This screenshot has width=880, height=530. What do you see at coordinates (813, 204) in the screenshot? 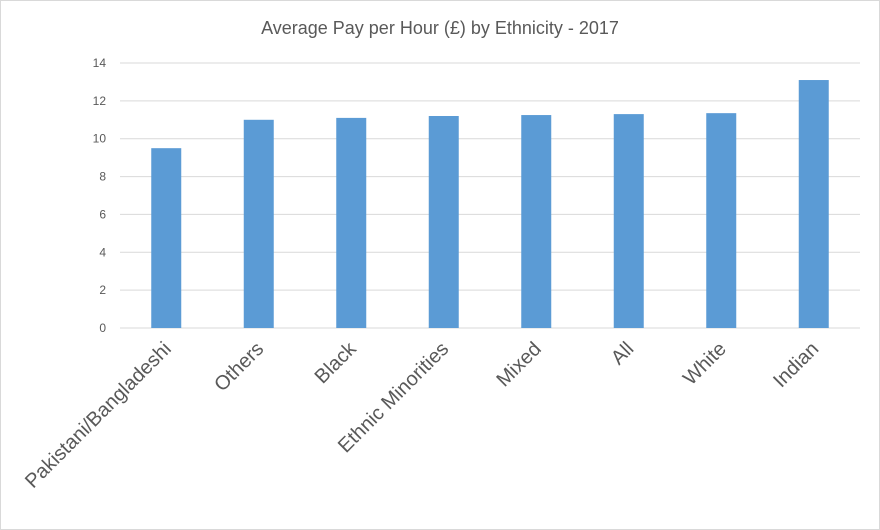
I see `bar-indian` at bounding box center [813, 204].